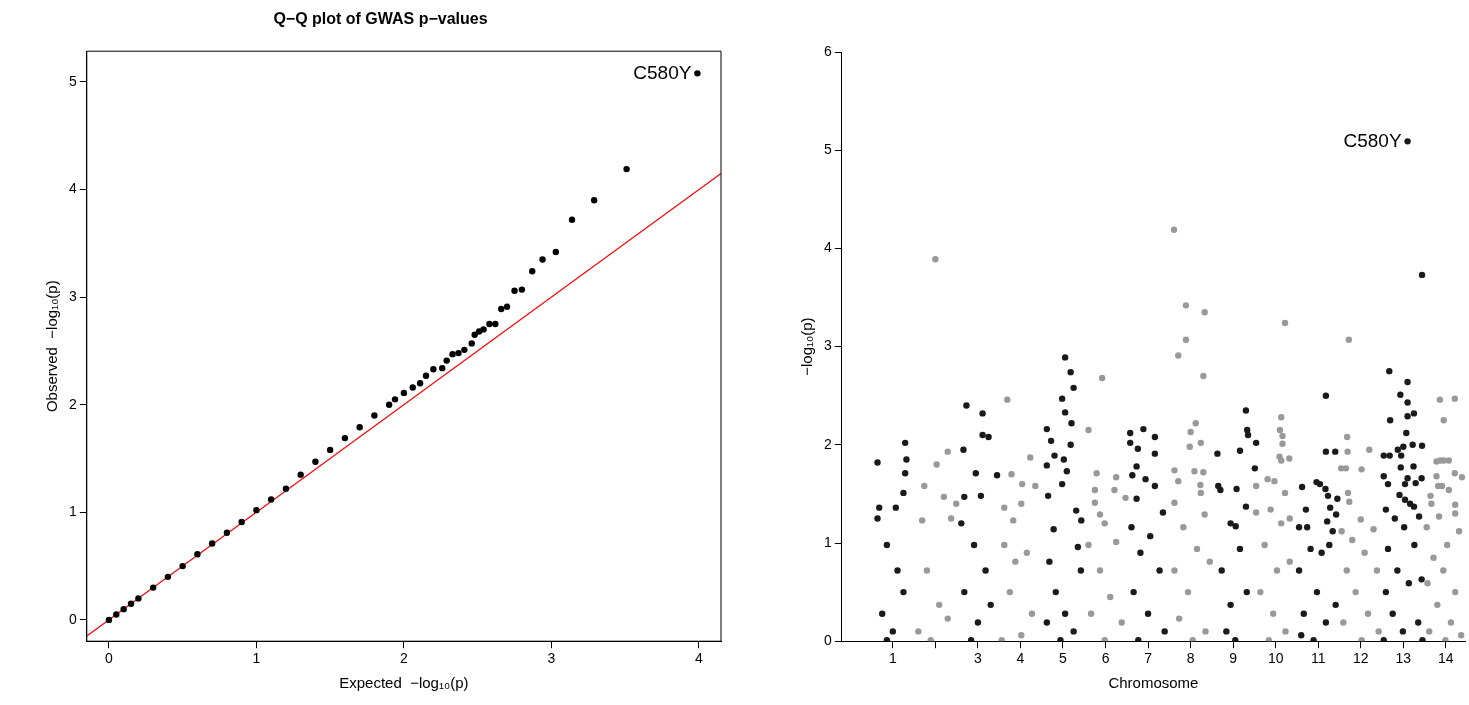  I want to click on x-tick-label: 7, so click(1148, 658).